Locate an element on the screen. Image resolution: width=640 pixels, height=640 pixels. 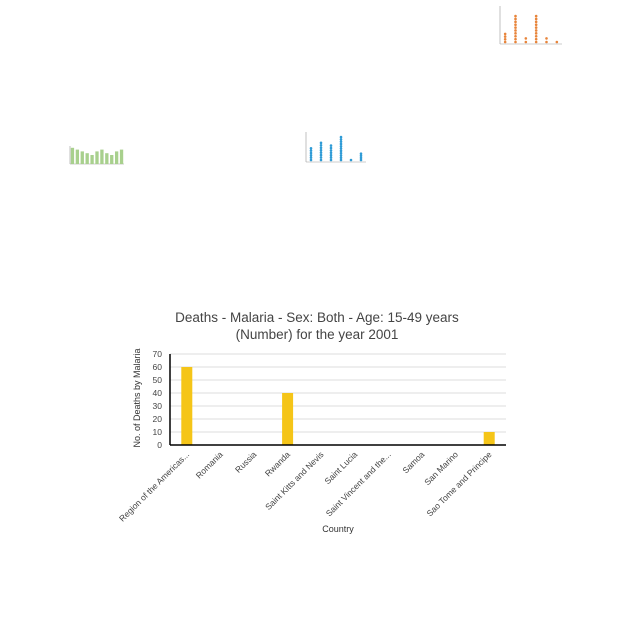
thumbnail-bar-chart-green is located at coordinates (96, 155).